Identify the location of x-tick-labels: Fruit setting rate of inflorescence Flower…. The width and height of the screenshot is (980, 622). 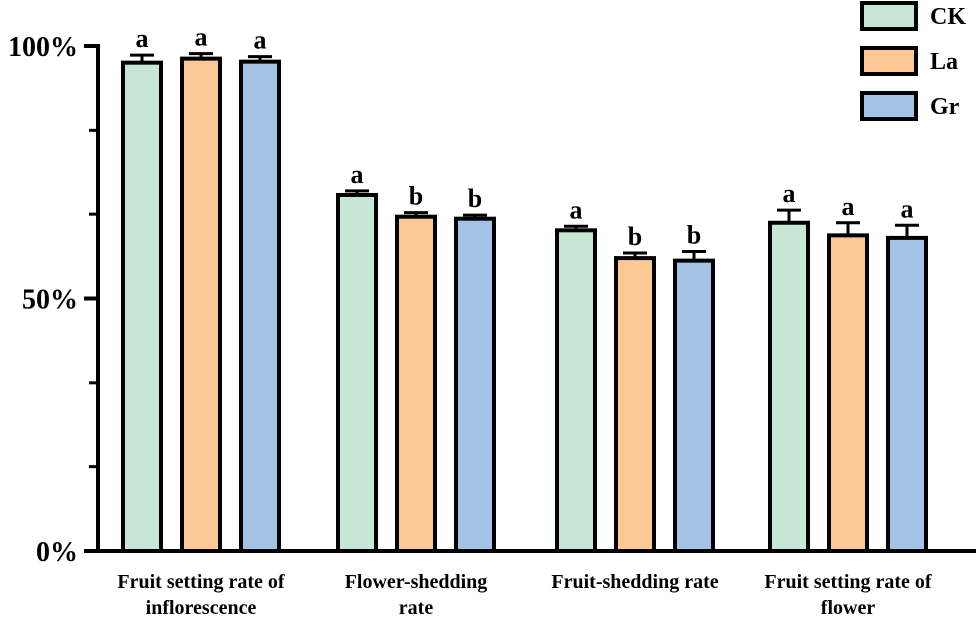
(524, 595).